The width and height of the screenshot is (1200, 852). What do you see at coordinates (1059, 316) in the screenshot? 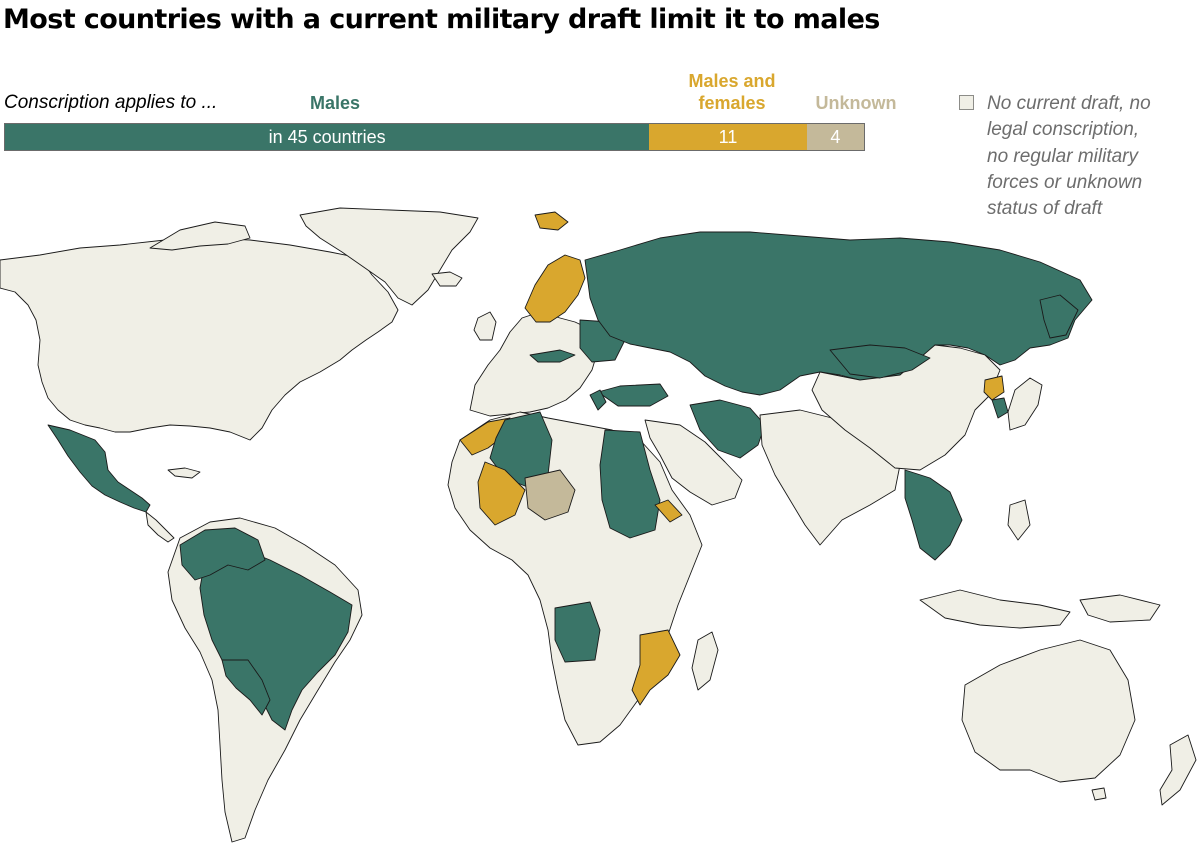
I see `region-kamchatka` at bounding box center [1059, 316].